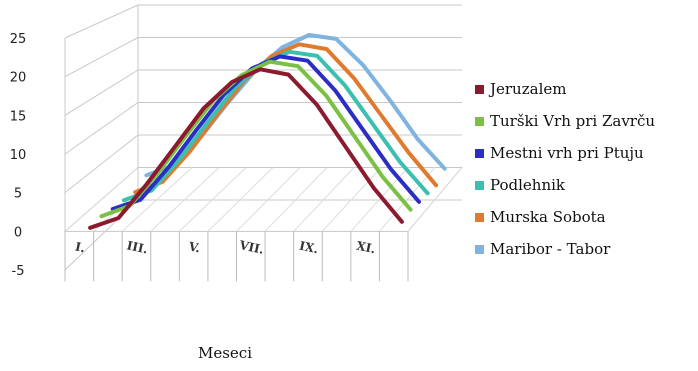 Image resolution: width=698 pixels, height=371 pixels. I want to click on x-axis-ticks: I. III. V. VII. IX. XI., so click(225, 247).